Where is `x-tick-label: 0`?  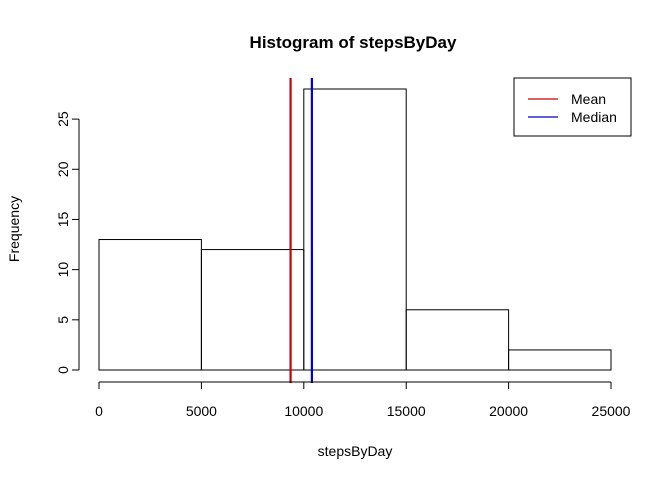 x-tick-label: 0 is located at coordinates (99, 411).